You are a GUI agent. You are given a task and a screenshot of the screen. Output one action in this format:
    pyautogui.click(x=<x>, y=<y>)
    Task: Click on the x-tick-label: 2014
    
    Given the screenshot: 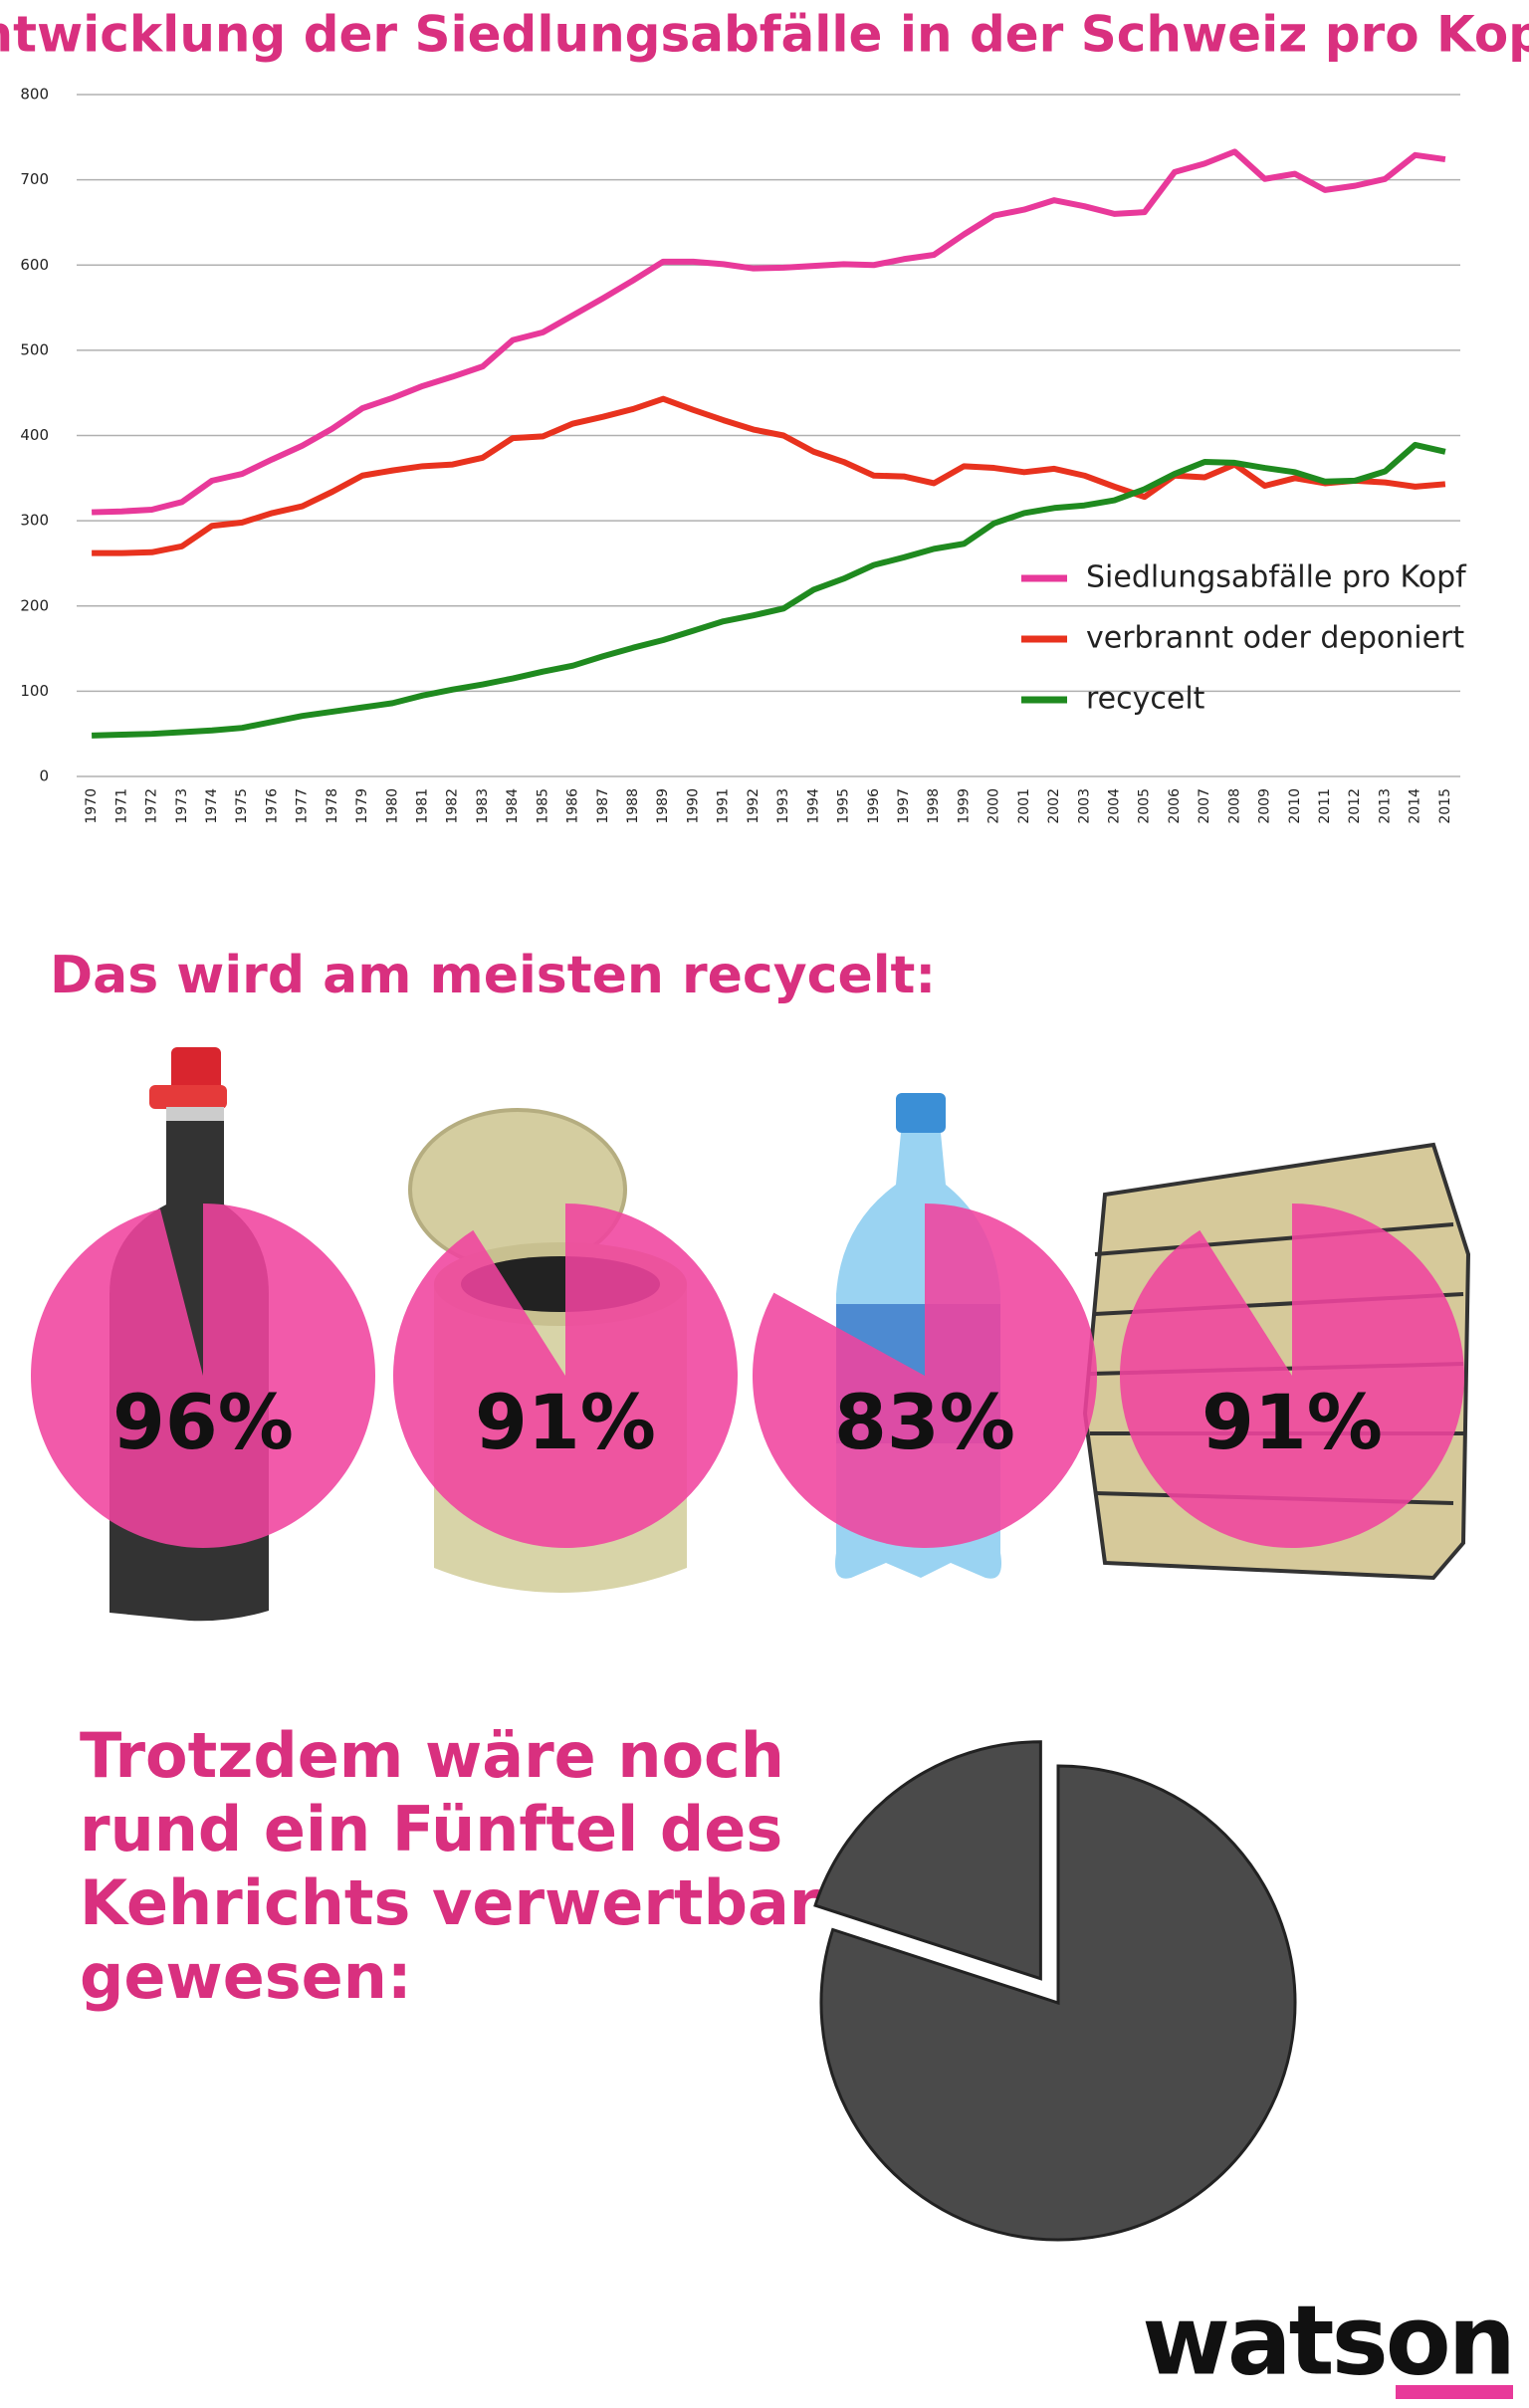 What is the action you would take?
    pyautogui.click(x=1416, y=806)
    